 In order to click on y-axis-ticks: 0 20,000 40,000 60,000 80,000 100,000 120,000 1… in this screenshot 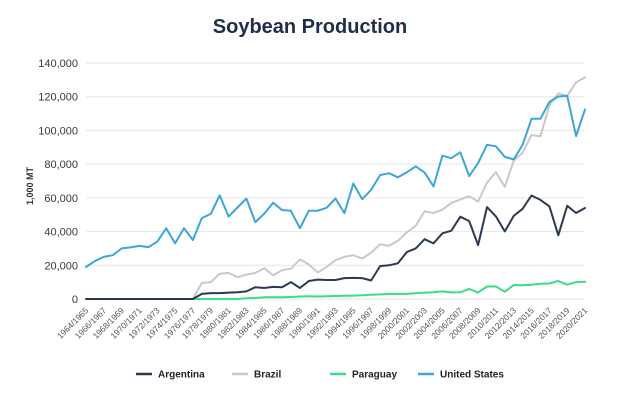, I will do `click(58, 182)`.